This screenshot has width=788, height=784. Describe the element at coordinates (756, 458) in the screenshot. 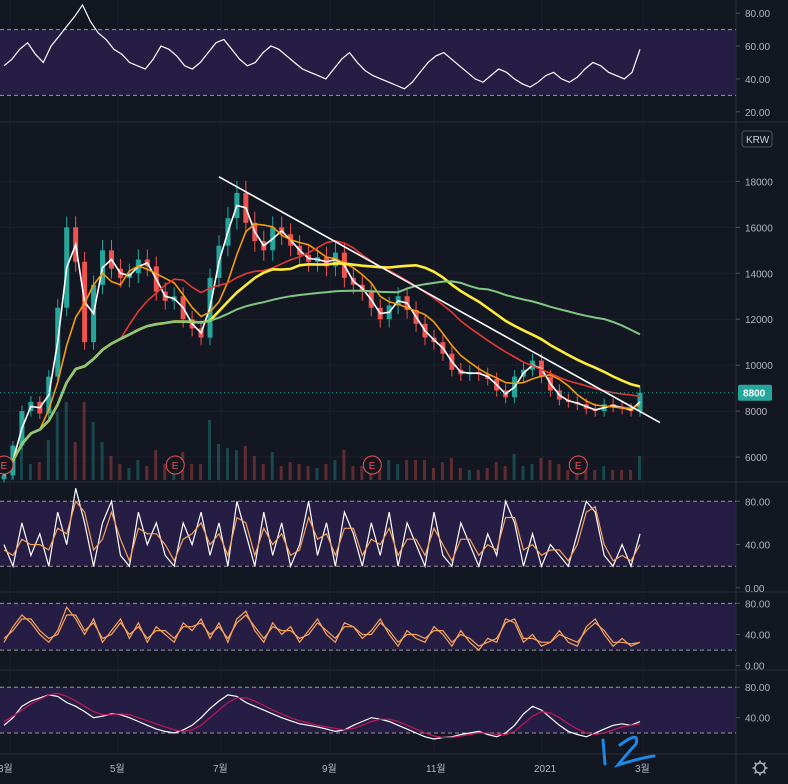

I see `price-tick-label: 6000` at that location.